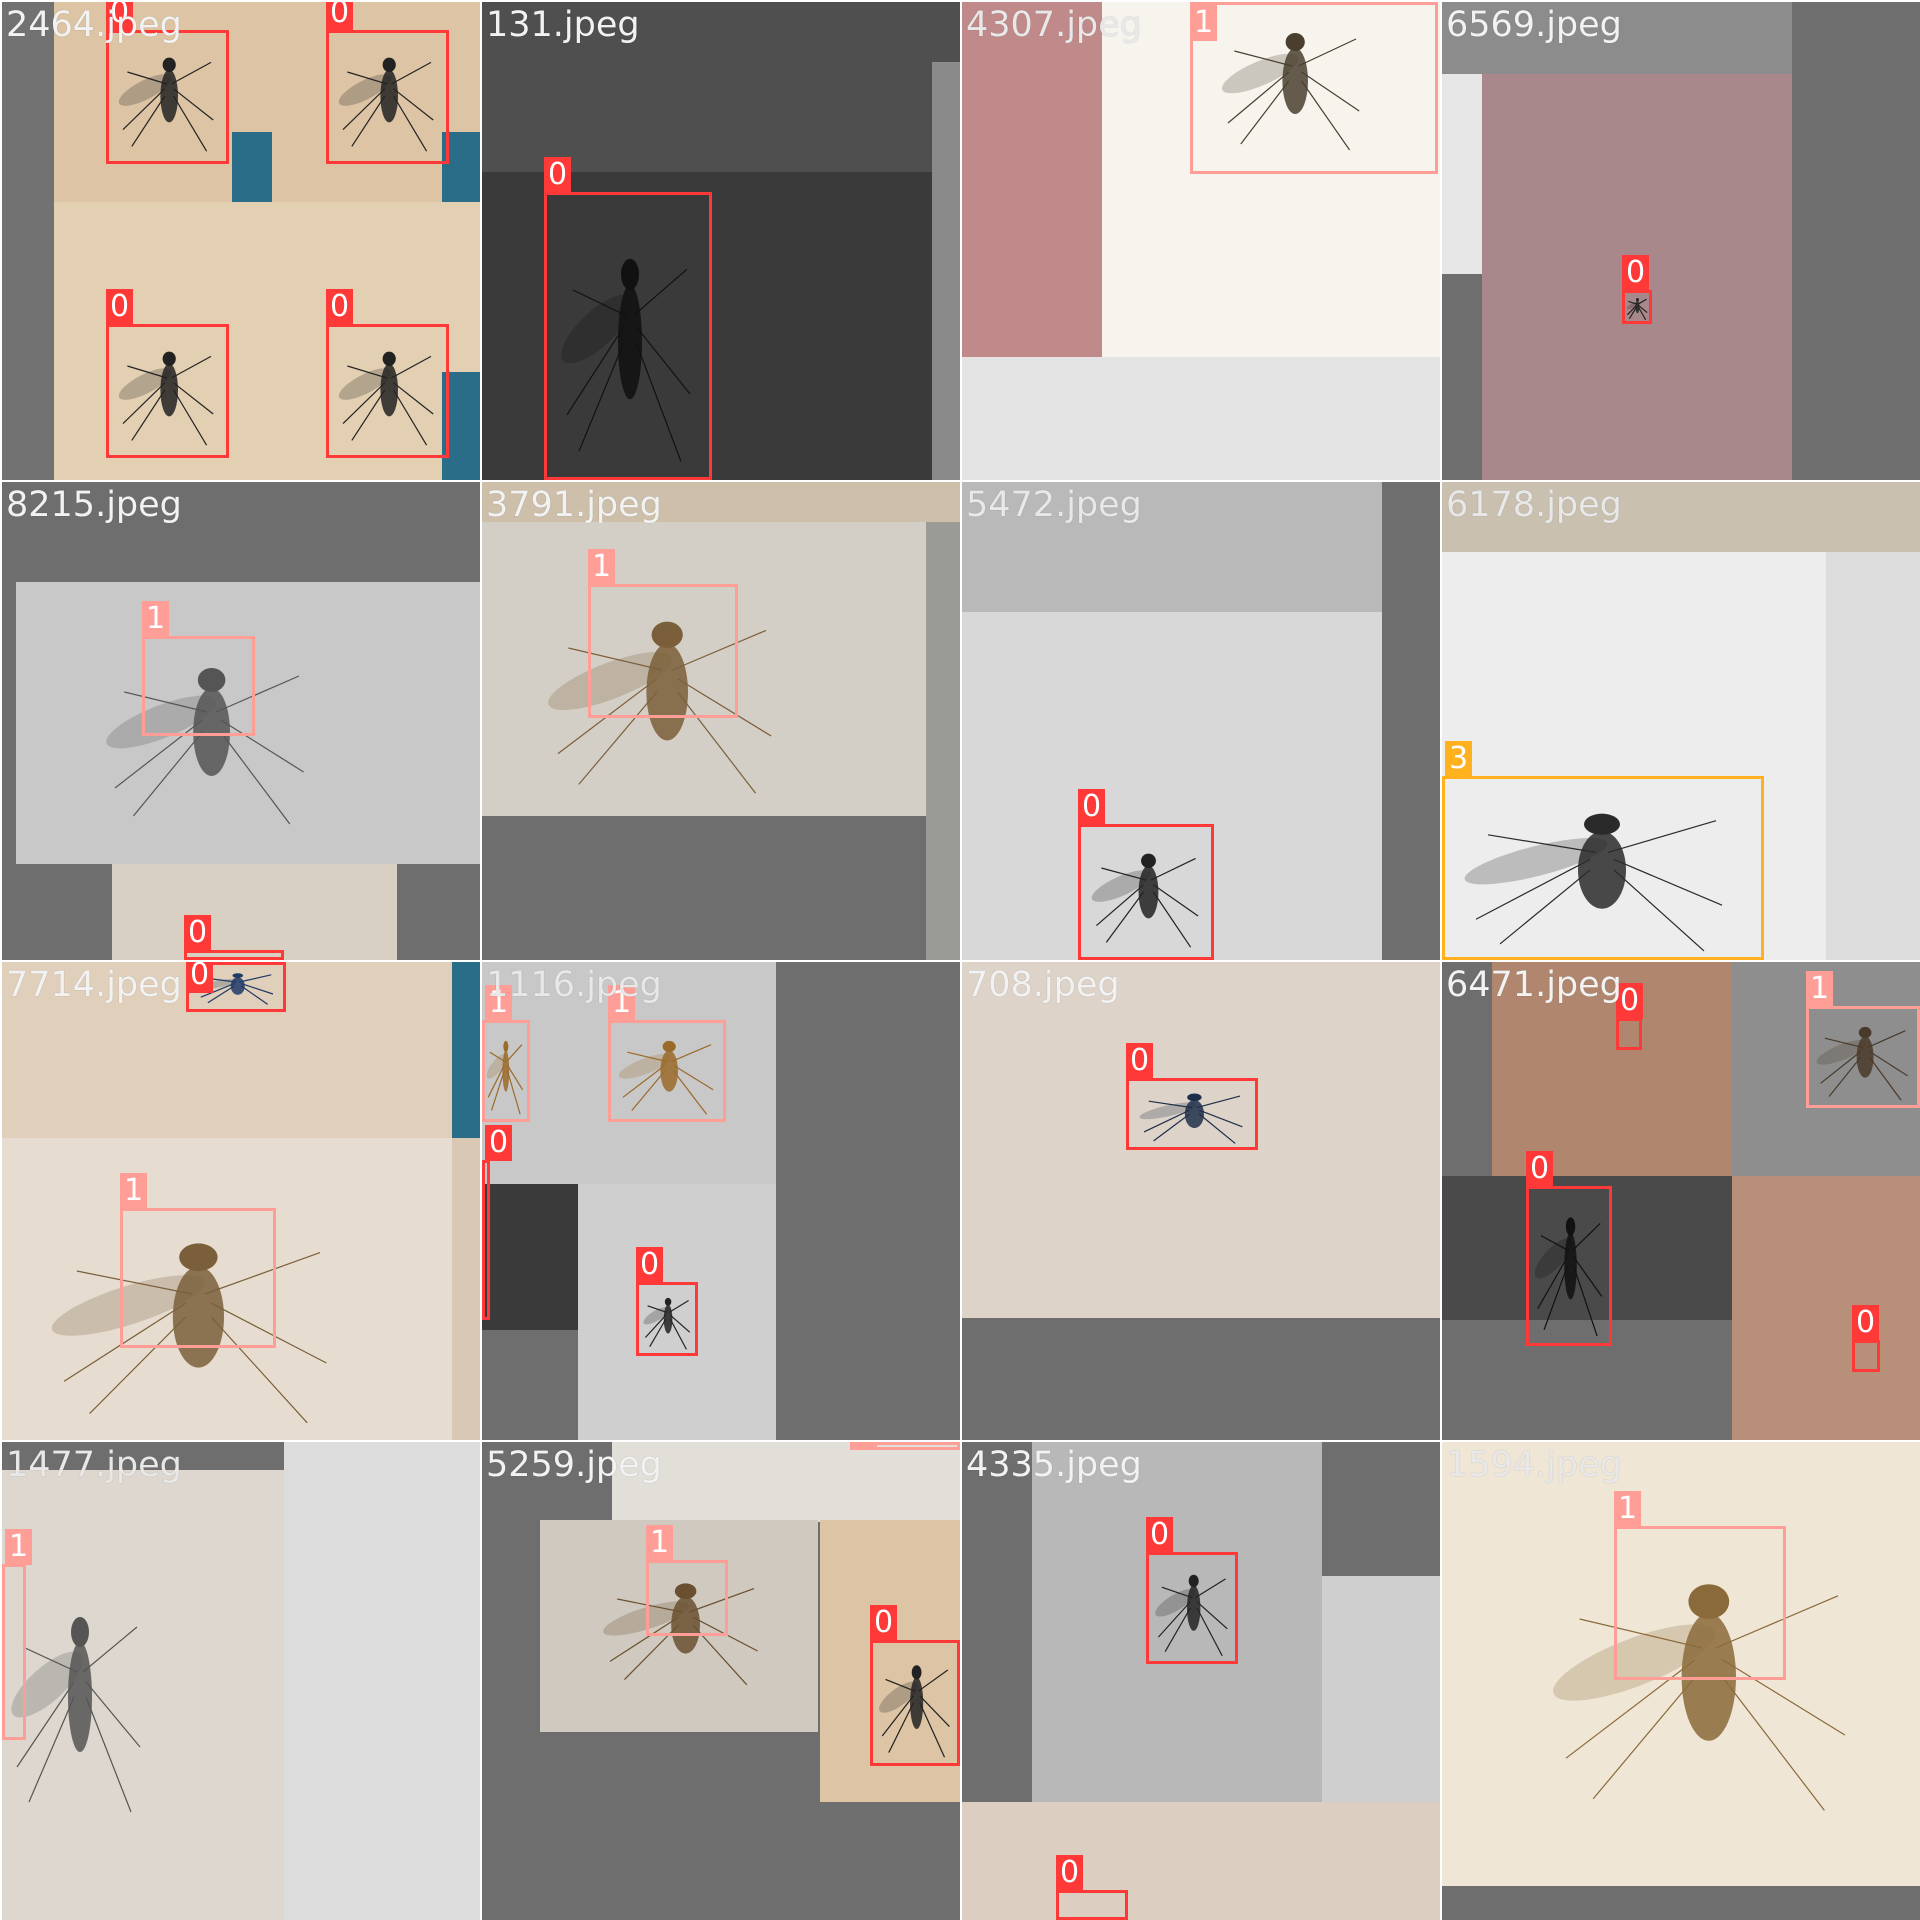  I want to click on mosaic-tile: 6471.jpeg 0 1 0 0, so click(1681, 1201).